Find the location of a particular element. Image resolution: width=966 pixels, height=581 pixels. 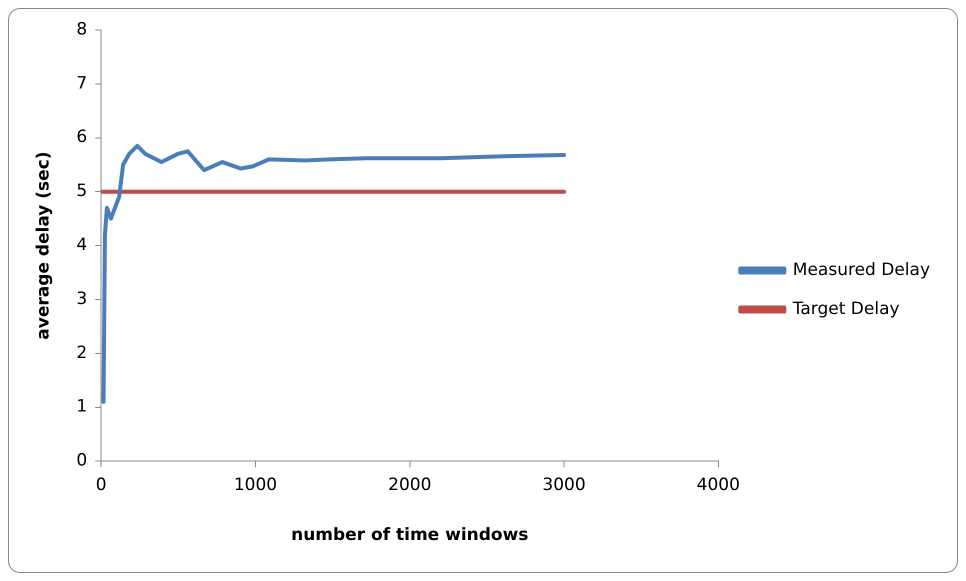

x-tick-label: 3000 is located at coordinates (564, 484).